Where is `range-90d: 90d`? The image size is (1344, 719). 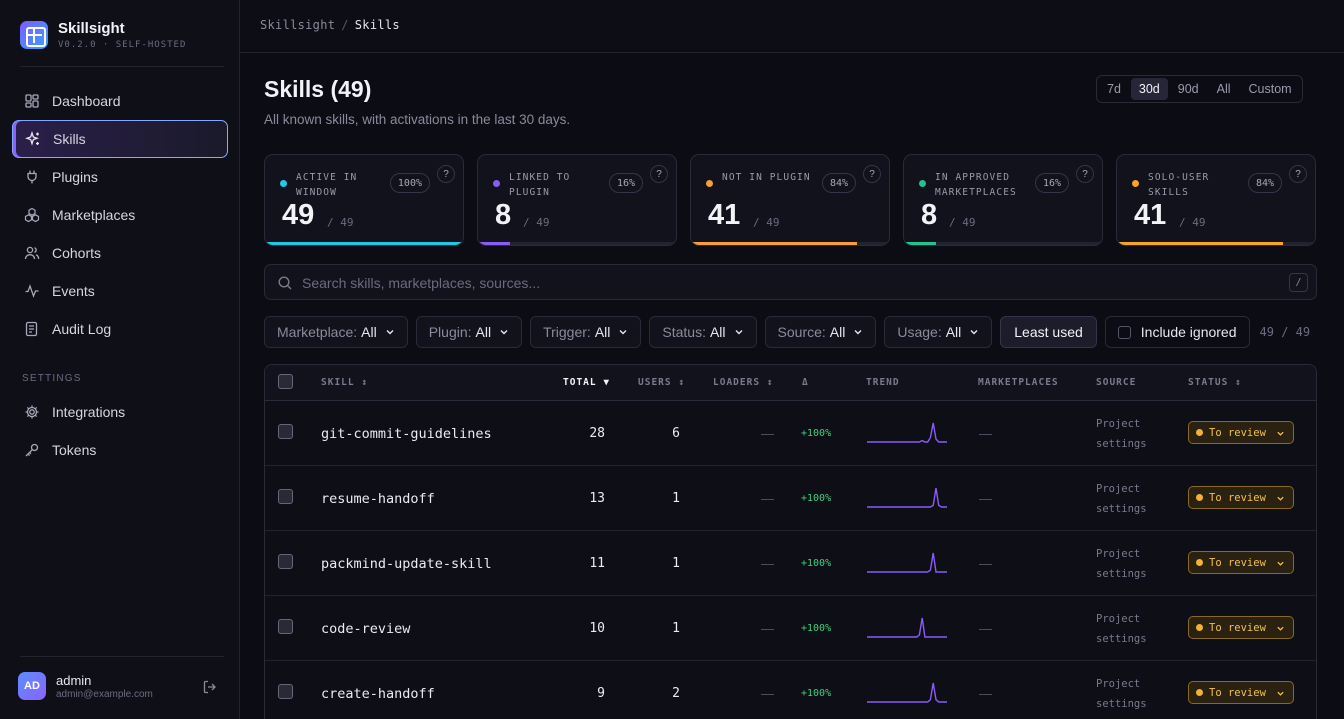
range-90d: 90d is located at coordinates (1188, 89).